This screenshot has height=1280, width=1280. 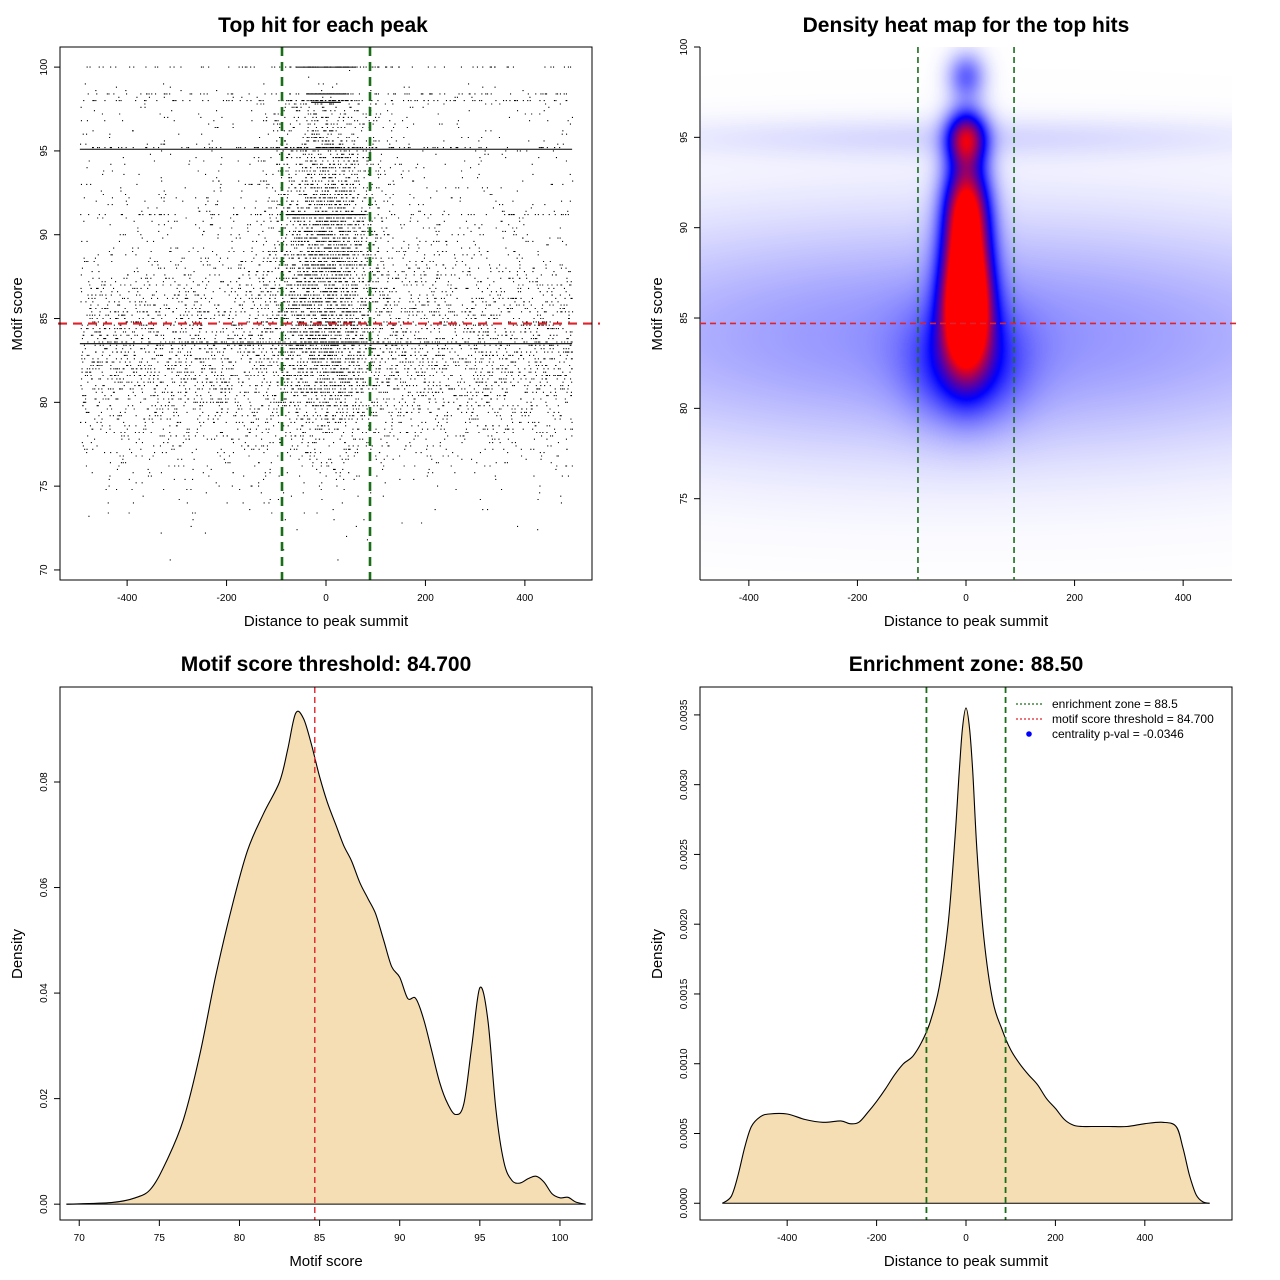 What do you see at coordinates (684, 993) in the screenshot?
I see `y-tick-label: 0.0015` at bounding box center [684, 993].